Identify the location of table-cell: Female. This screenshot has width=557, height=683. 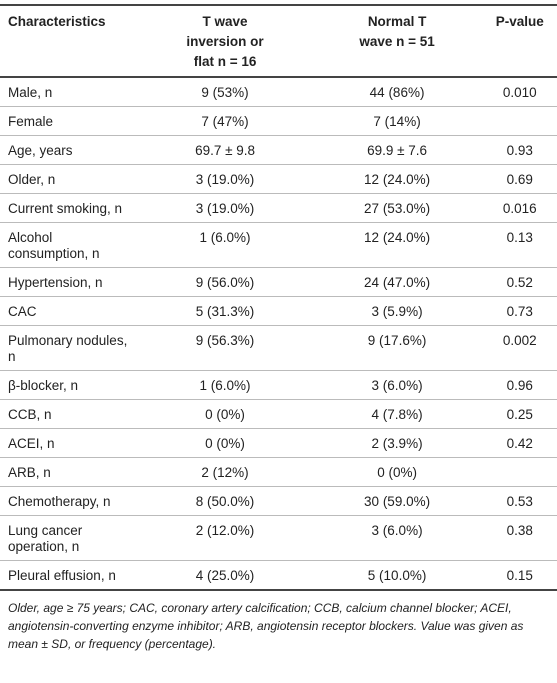
(69, 121).